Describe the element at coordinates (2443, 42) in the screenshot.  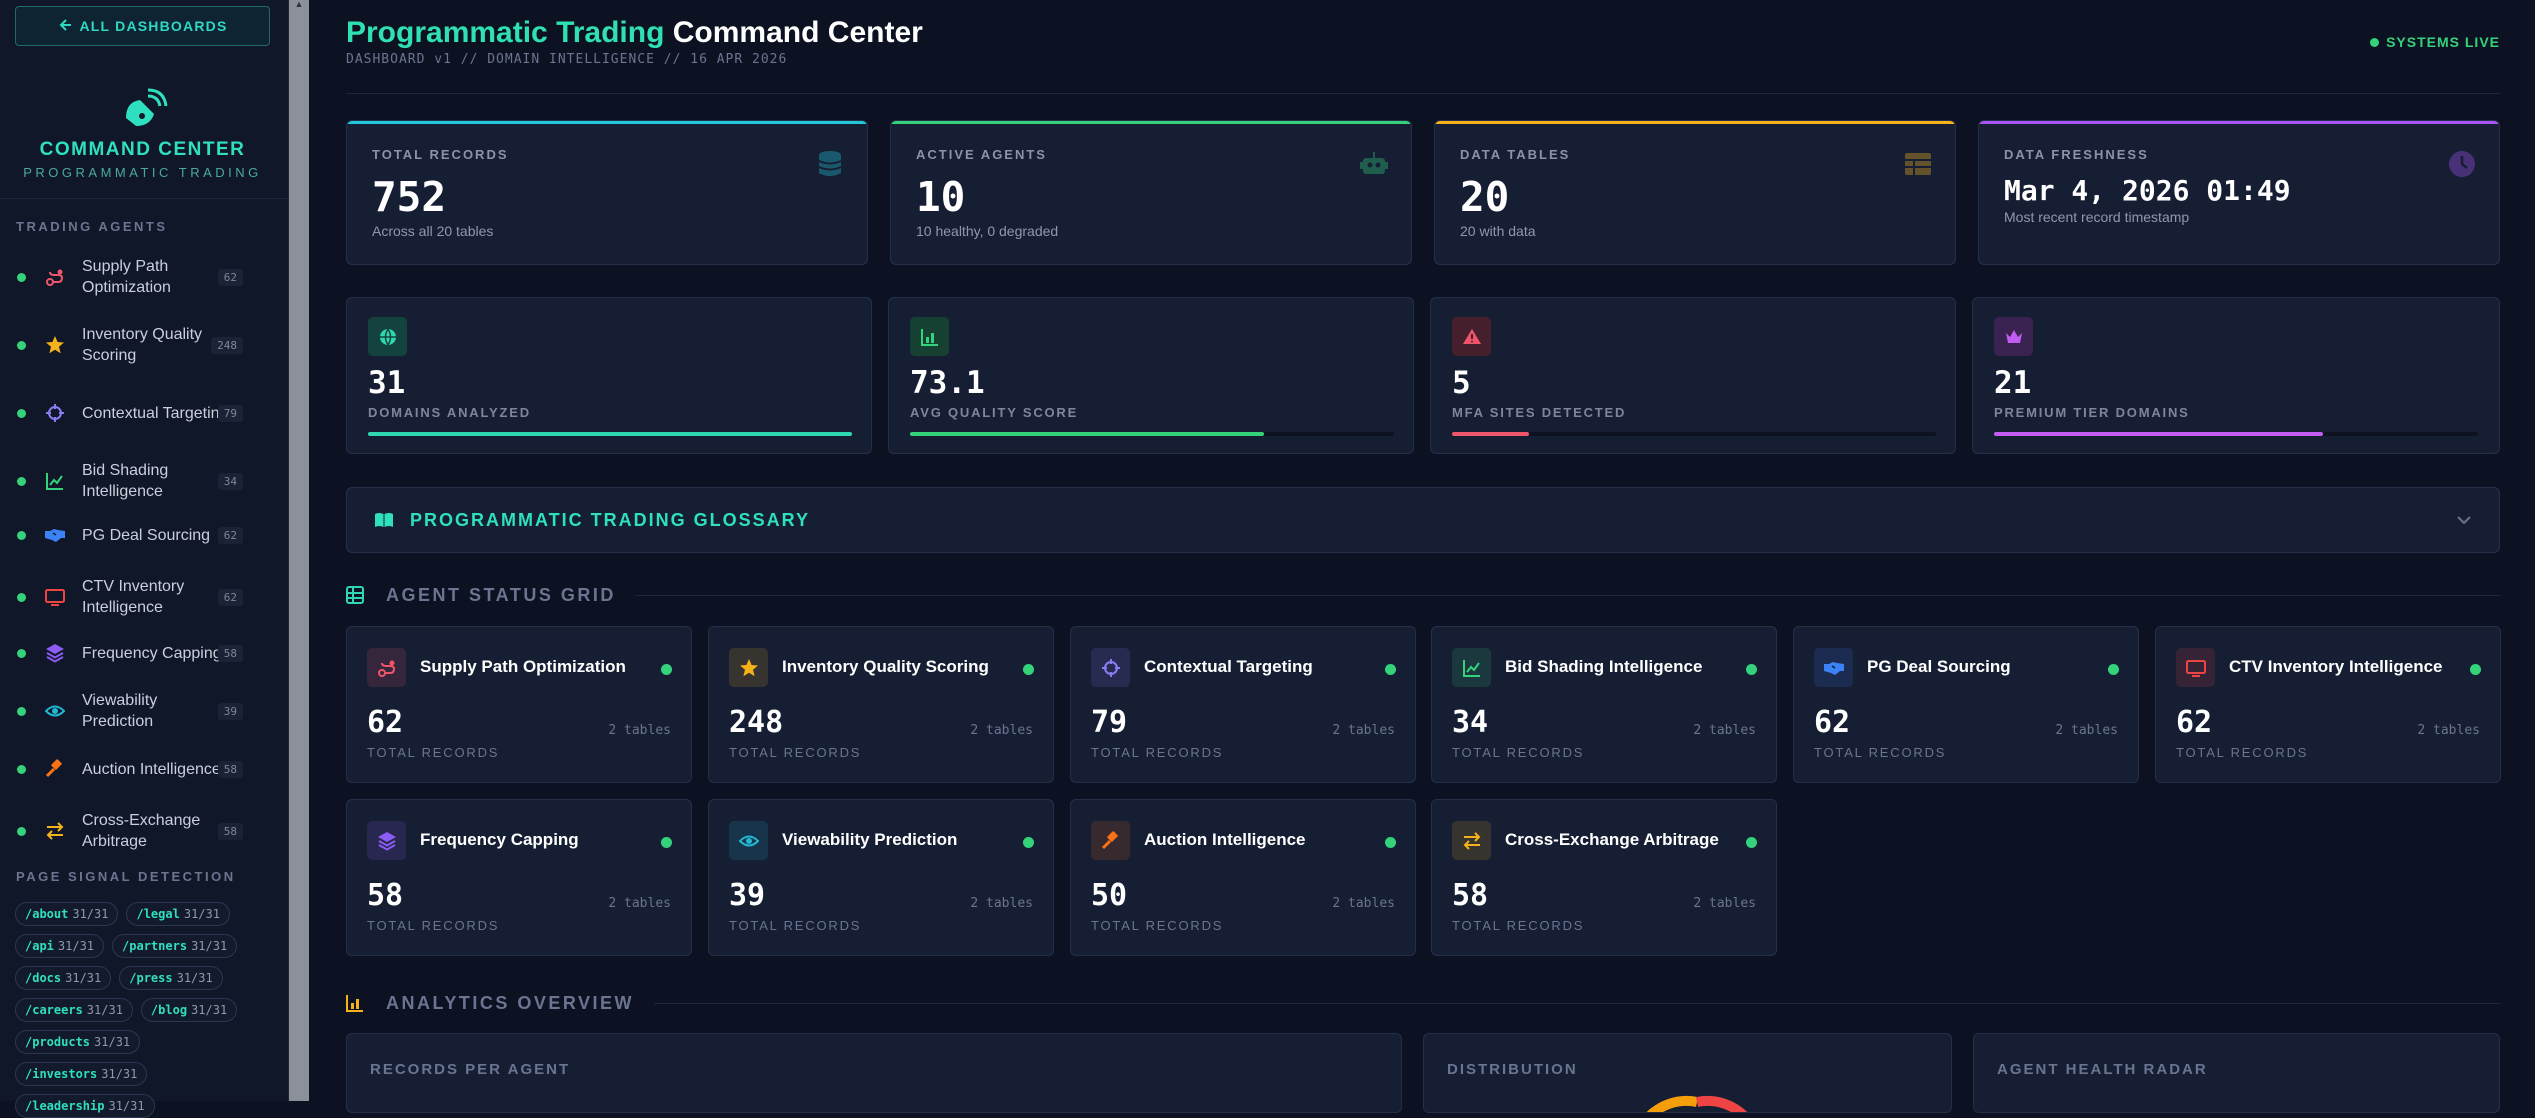
I see `systems-live-label: SYSTEMS LIVE` at that location.